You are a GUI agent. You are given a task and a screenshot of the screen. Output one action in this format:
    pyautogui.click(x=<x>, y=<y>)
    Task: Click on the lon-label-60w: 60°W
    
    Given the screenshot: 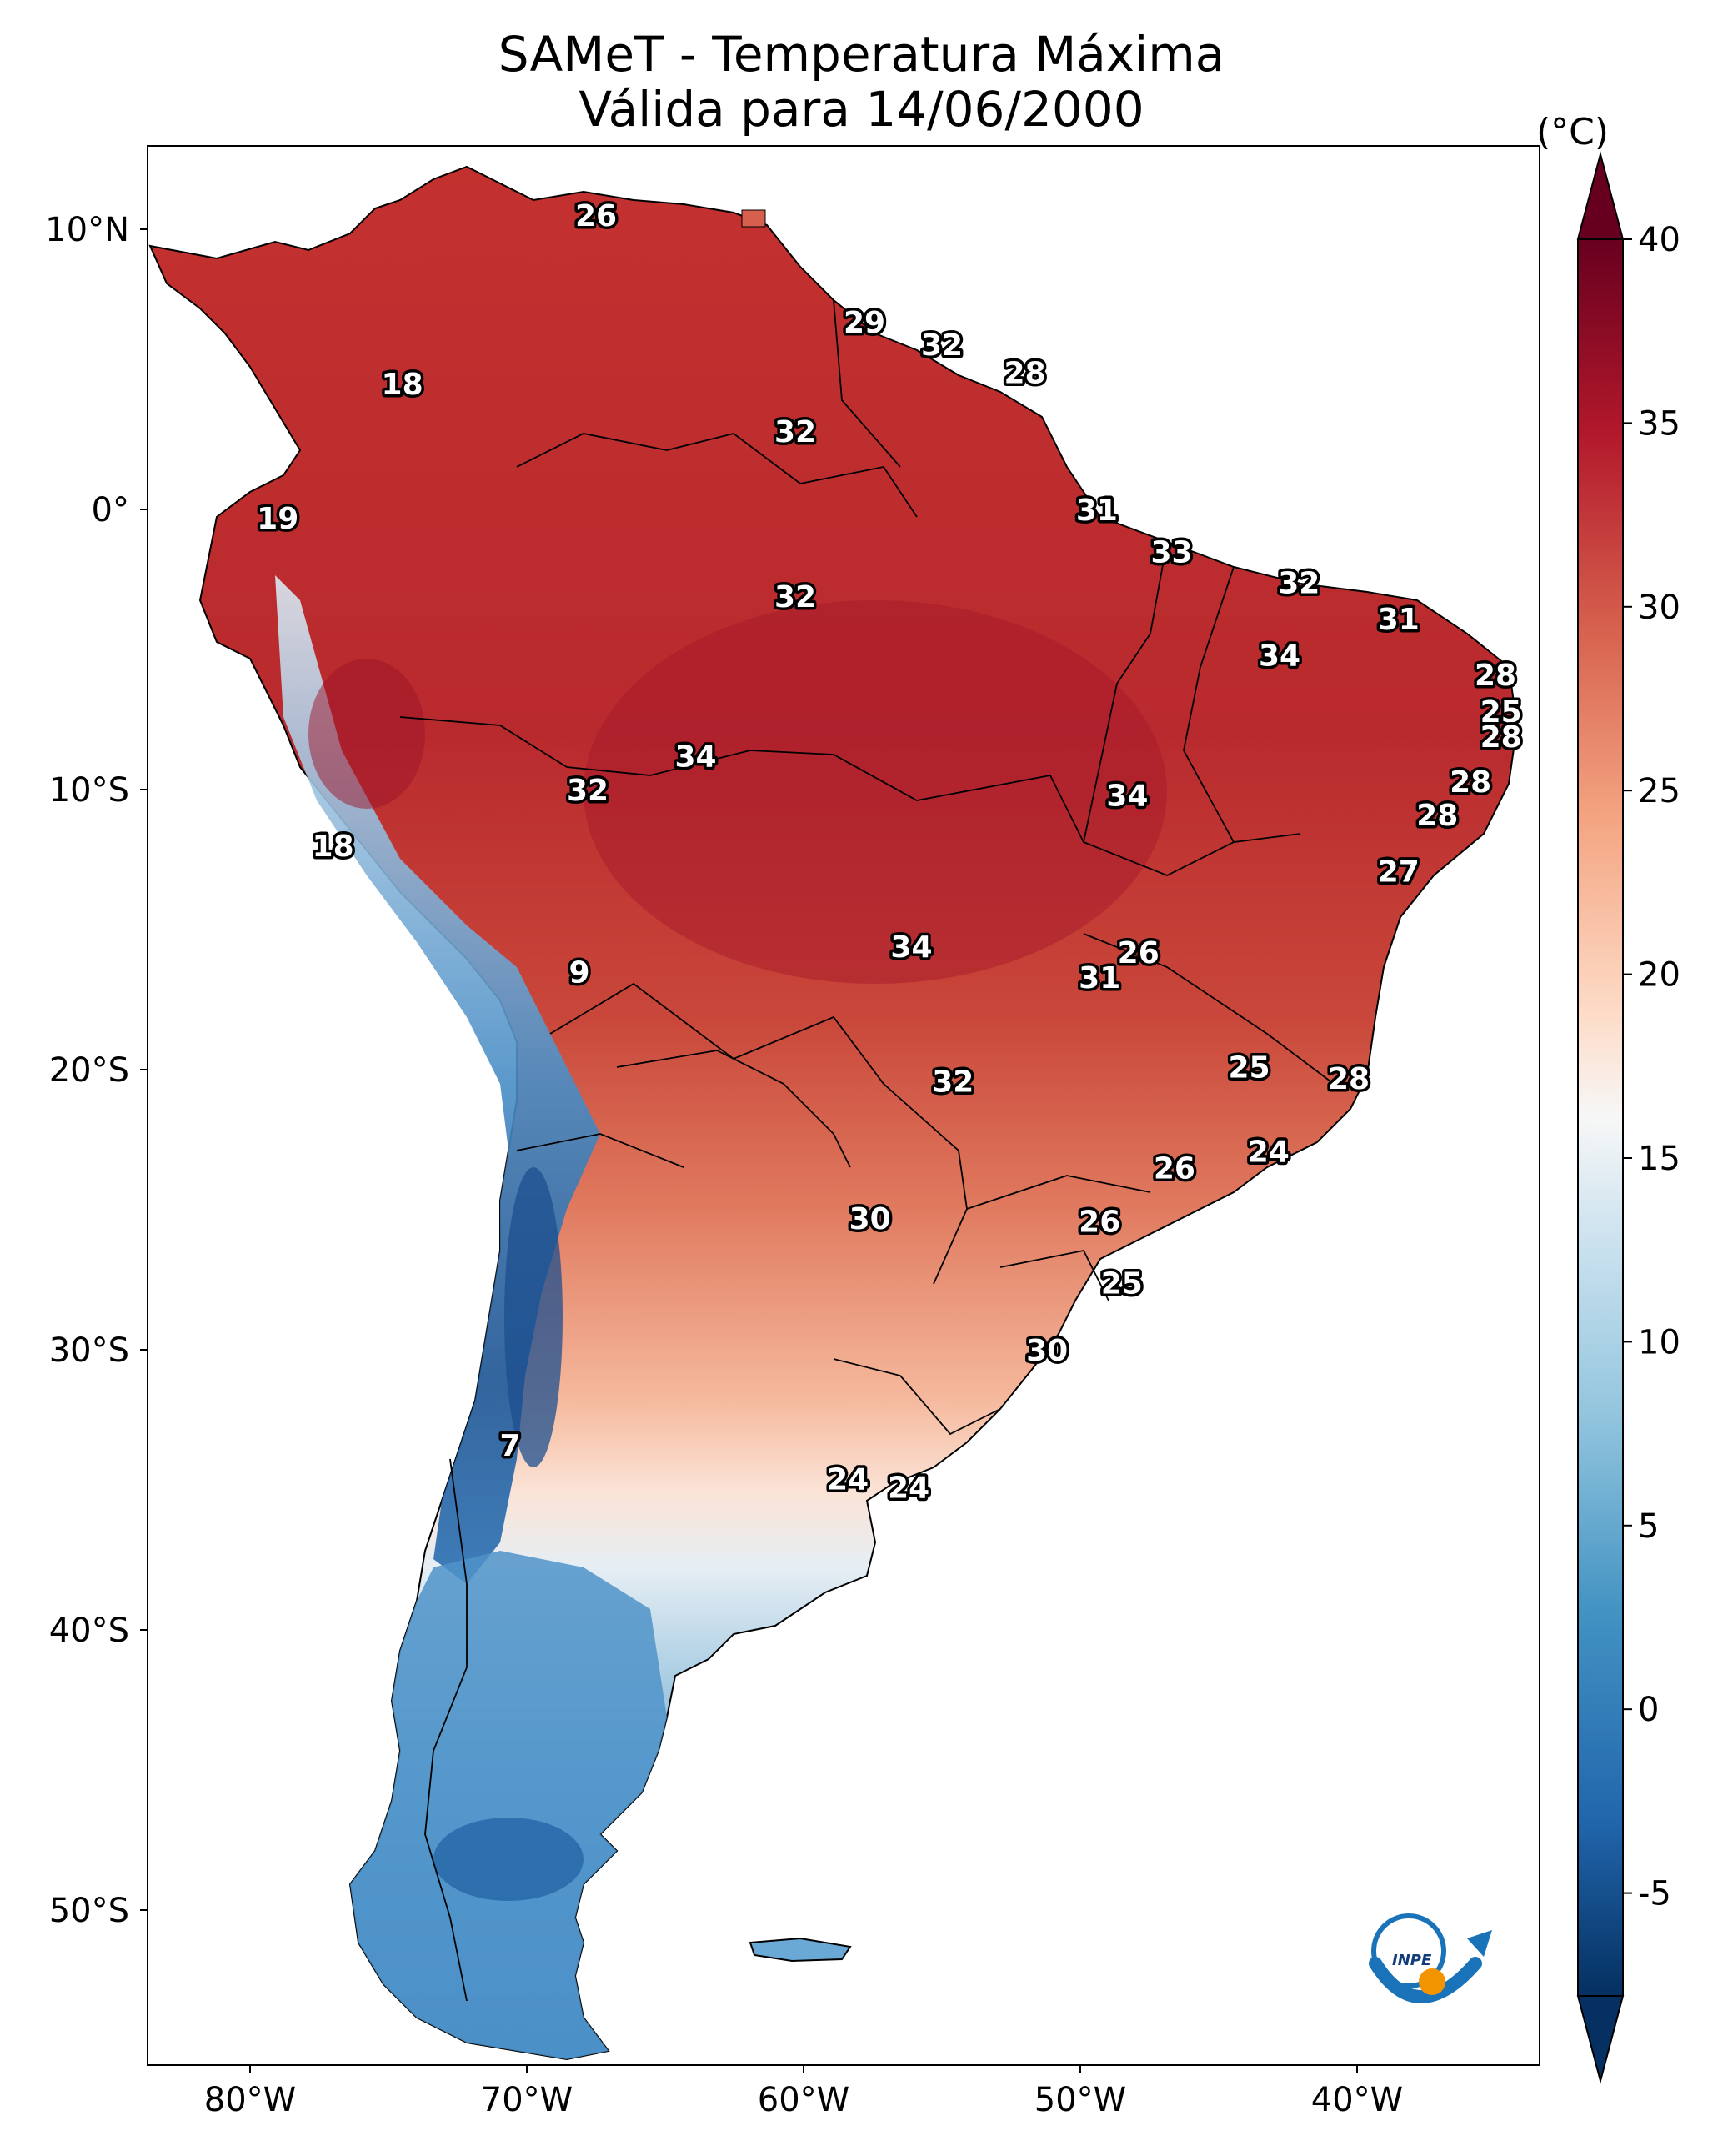 What is the action you would take?
    pyautogui.click(x=803, y=2100)
    